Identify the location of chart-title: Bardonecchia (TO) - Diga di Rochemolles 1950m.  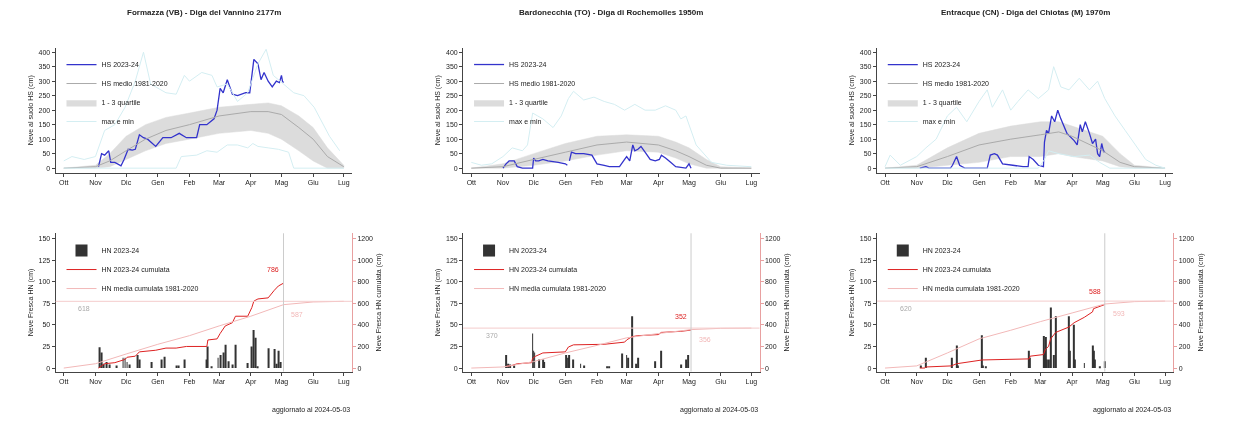
(611, 12).